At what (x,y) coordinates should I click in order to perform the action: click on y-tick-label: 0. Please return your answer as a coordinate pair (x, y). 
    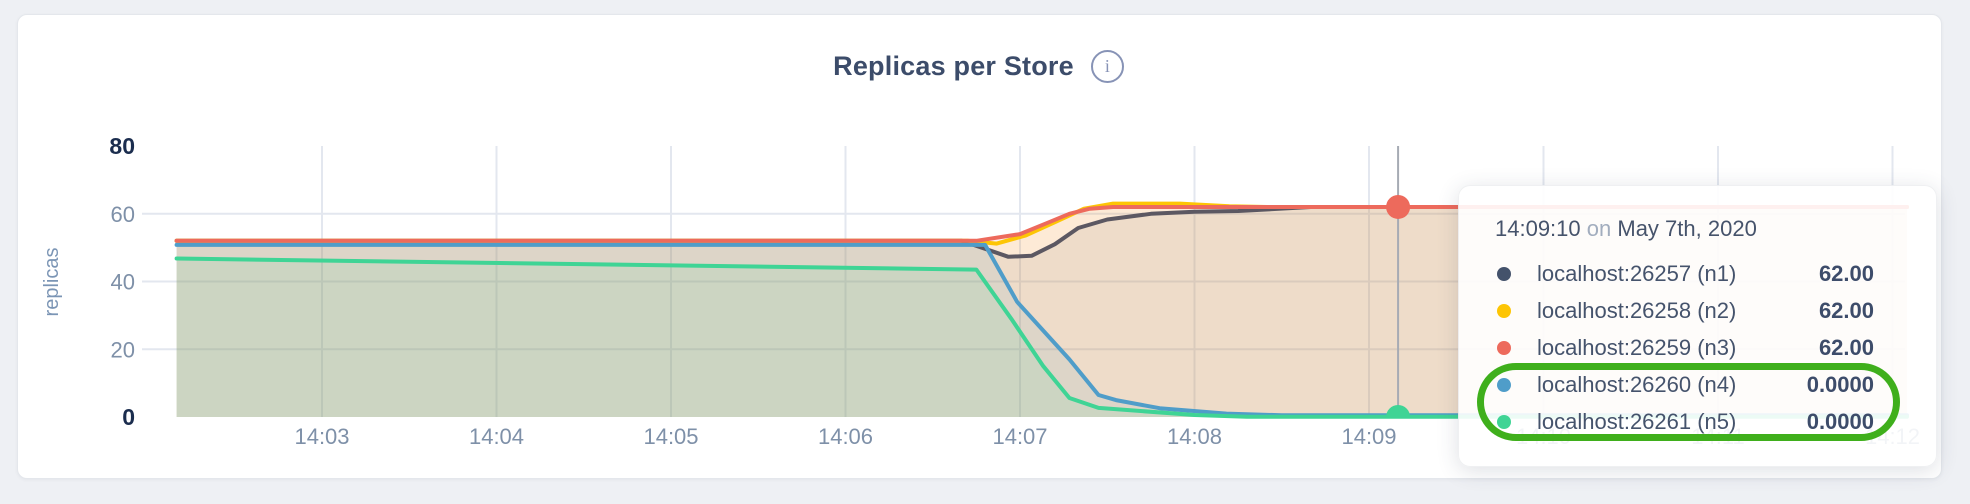
    Looking at the image, I should click on (128, 417).